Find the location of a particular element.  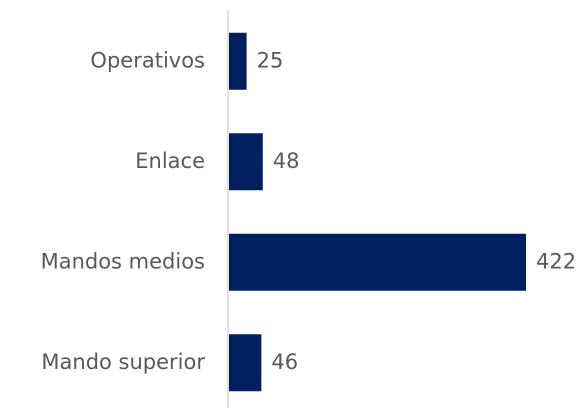

category-label: Operativos is located at coordinates (147, 60).